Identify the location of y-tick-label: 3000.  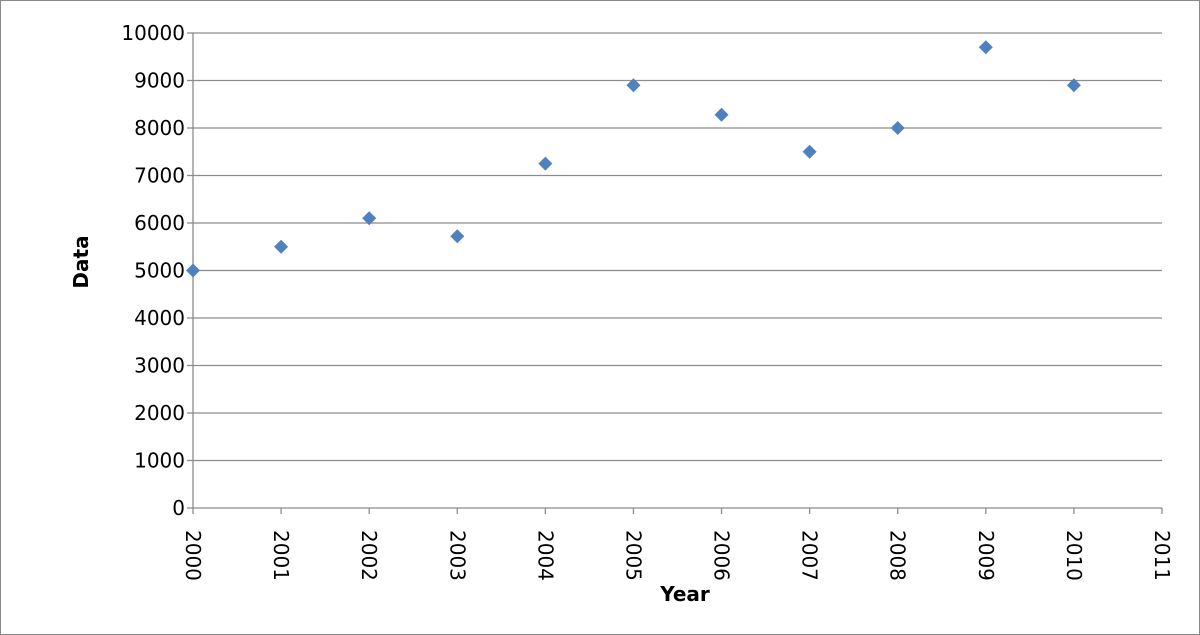
(159, 366).